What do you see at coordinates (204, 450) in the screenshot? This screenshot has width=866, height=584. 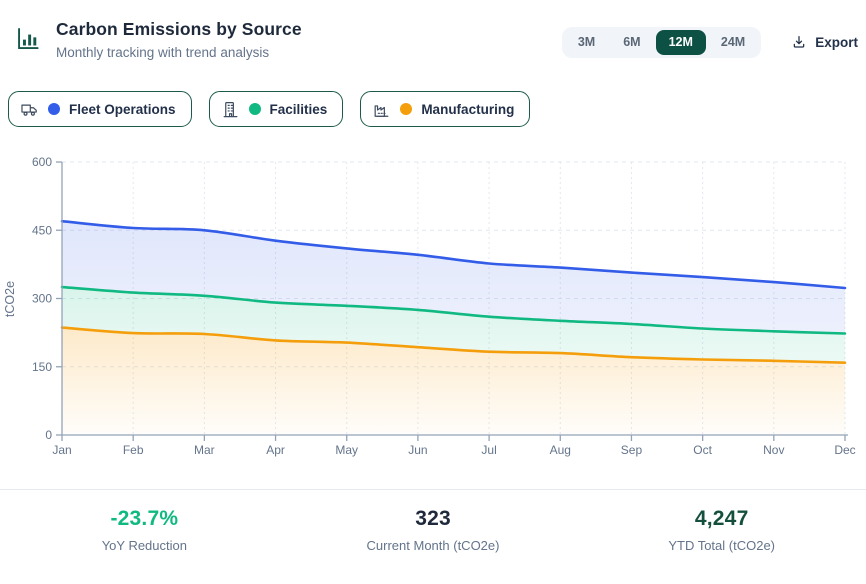 I see `x-tick-label: Mar` at bounding box center [204, 450].